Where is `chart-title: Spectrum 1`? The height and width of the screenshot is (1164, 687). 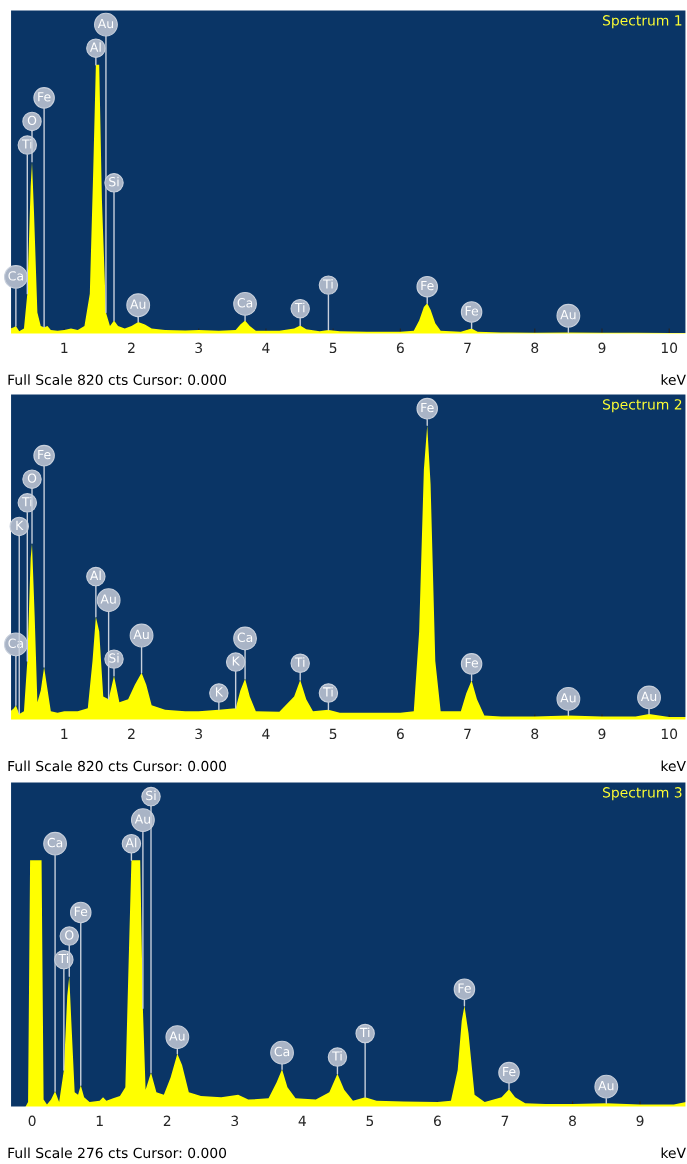
chart-title: Spectrum 1 is located at coordinates (642, 22).